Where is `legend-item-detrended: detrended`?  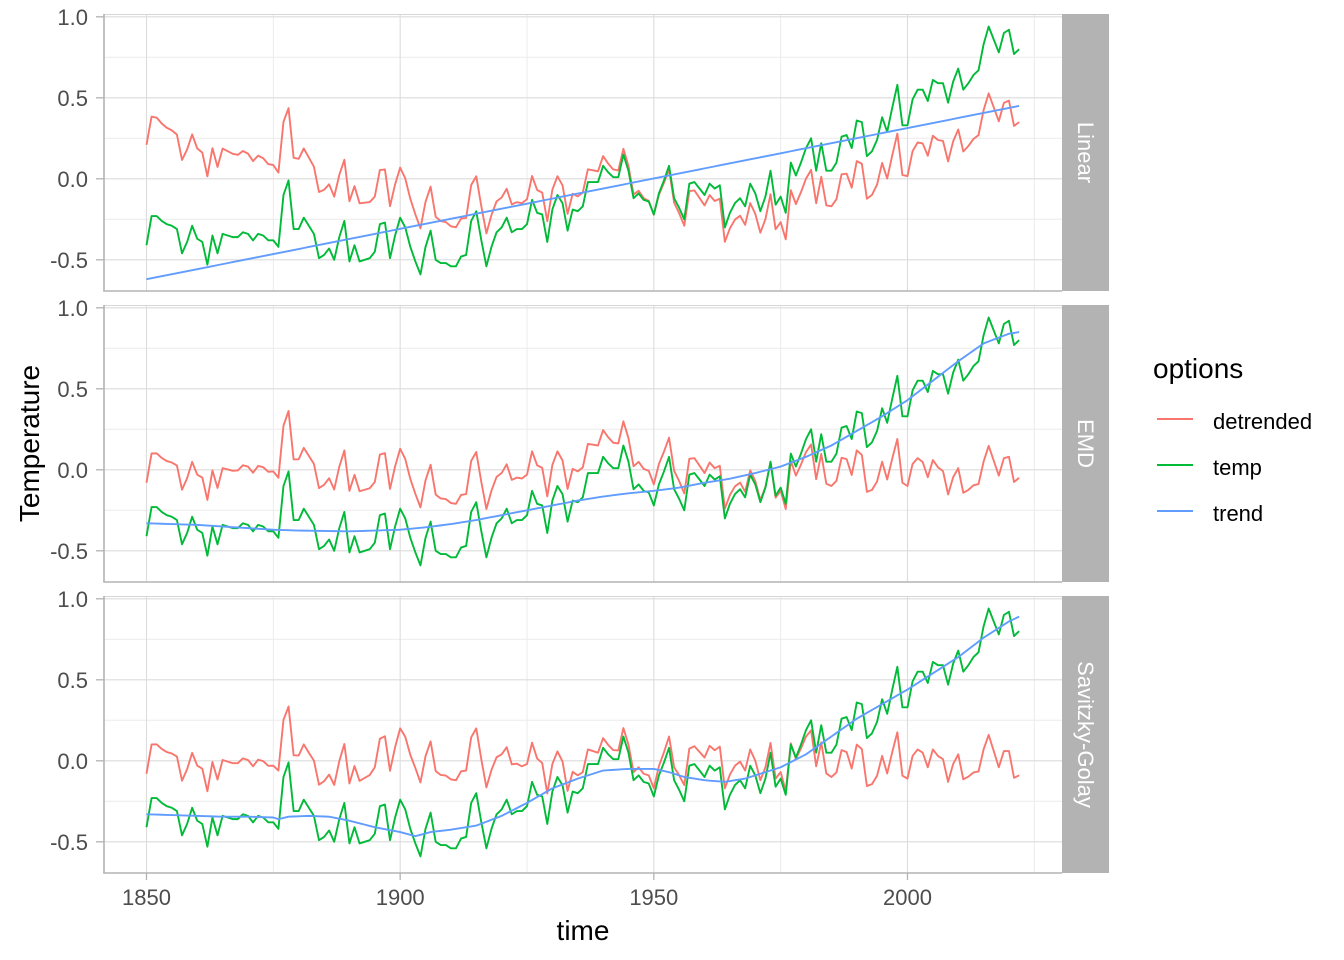 legend-item-detrended: detrended is located at coordinates (1234, 421).